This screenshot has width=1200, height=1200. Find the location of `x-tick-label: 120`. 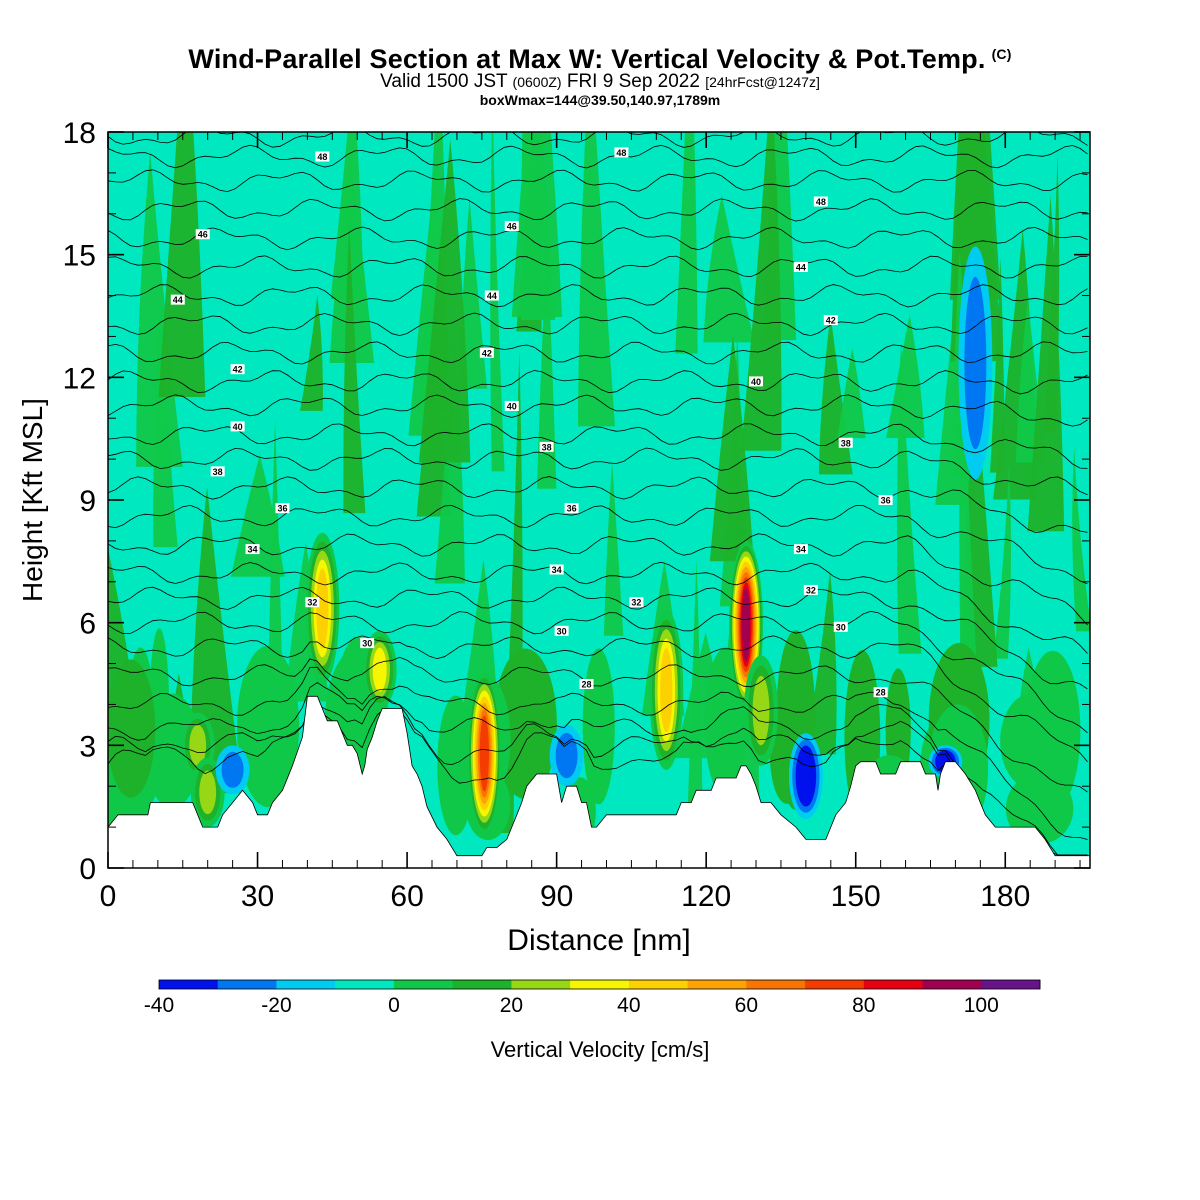

x-tick-label: 120 is located at coordinates (706, 896).